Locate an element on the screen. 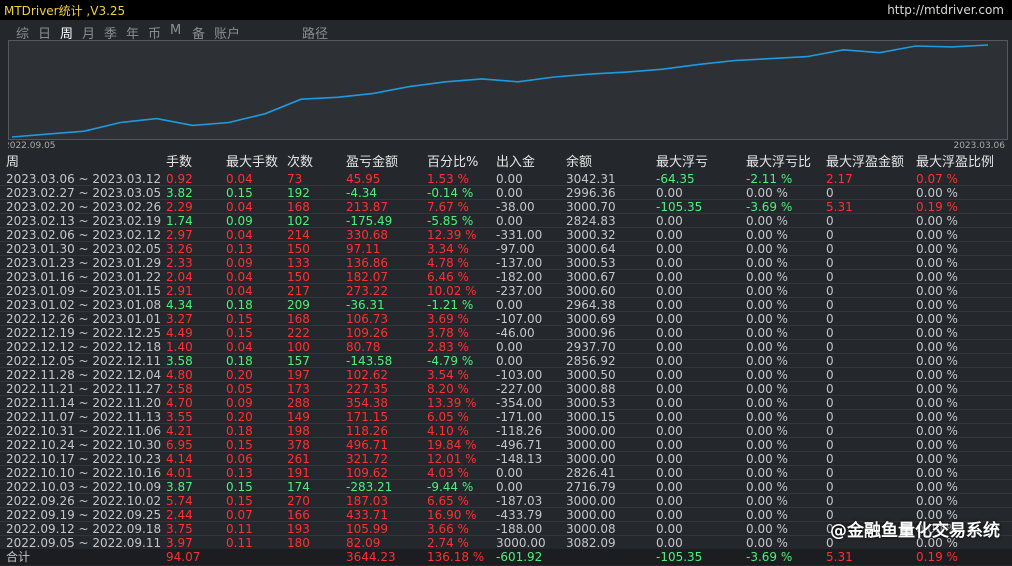 This screenshot has width=1012, height=566. table-cell: 80.78 is located at coordinates (363, 347).